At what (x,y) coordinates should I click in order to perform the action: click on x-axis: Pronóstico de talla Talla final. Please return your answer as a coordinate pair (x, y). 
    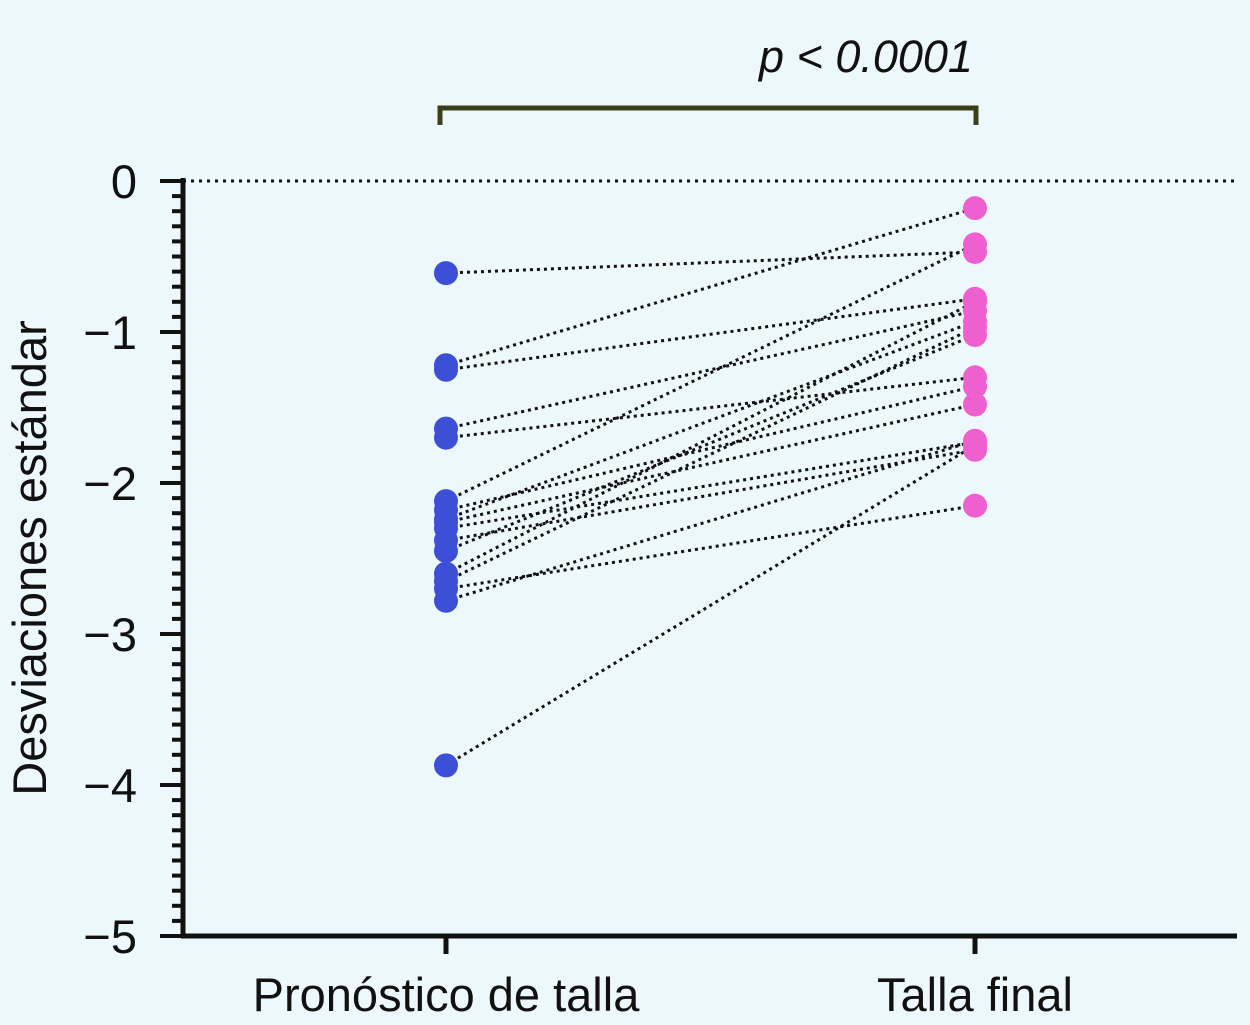
    Looking at the image, I should click on (709, 977).